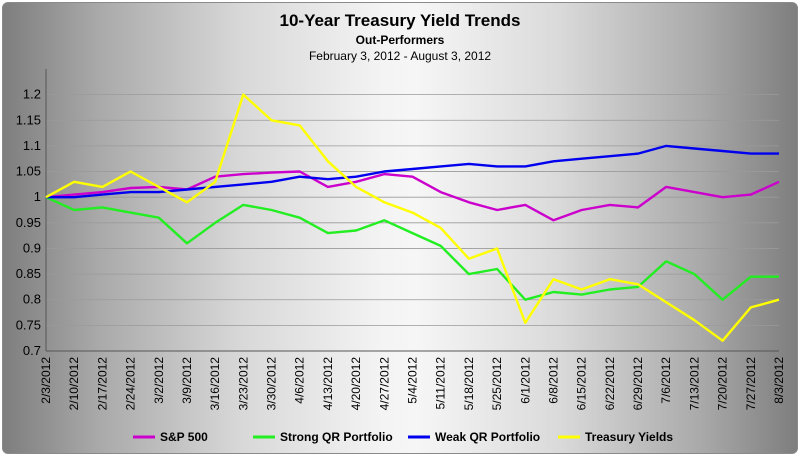 This screenshot has height=456, width=800. What do you see at coordinates (32, 299) in the screenshot?
I see `y-tick-label: 0.8` at bounding box center [32, 299].